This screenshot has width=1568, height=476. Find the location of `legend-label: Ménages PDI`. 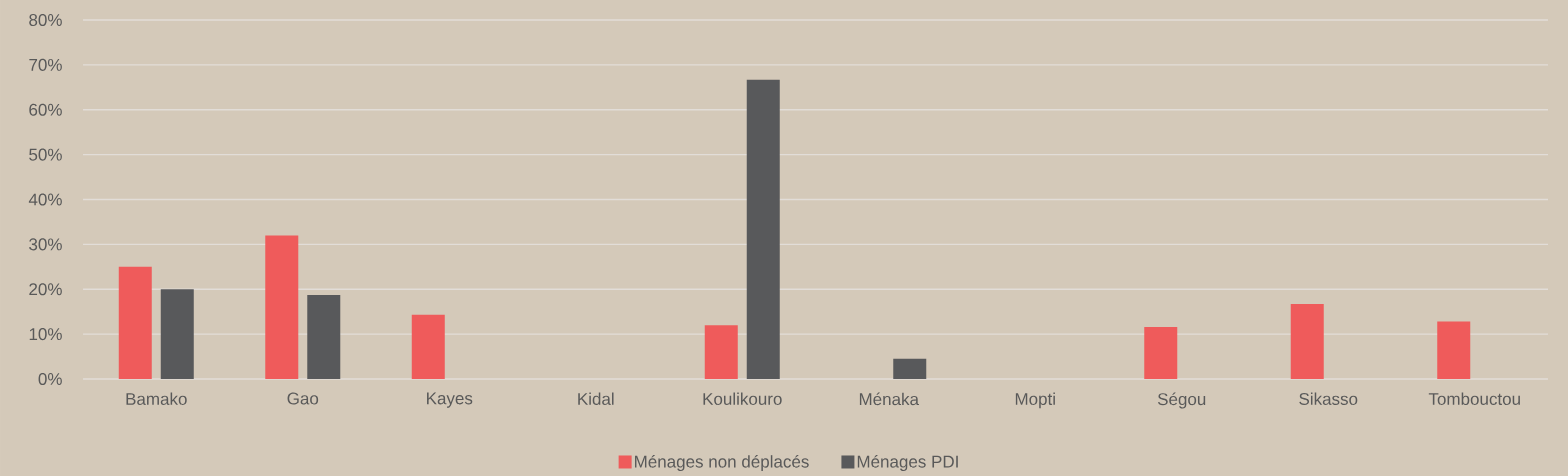

legend-label: Ménages PDI is located at coordinates (907, 463).